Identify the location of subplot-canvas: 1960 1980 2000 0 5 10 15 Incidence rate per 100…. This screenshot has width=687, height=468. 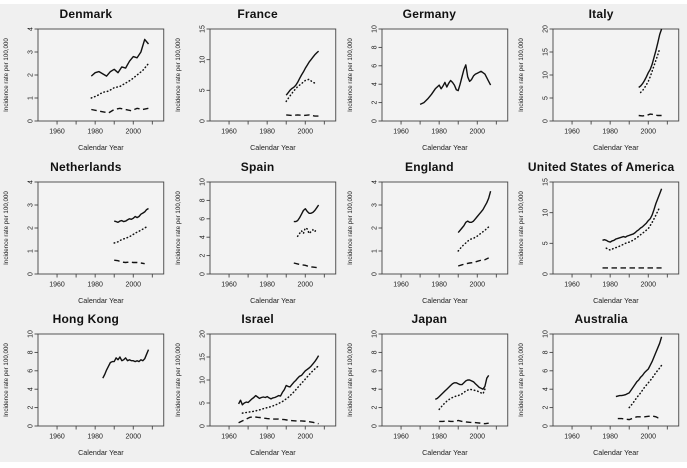
(599, 241).